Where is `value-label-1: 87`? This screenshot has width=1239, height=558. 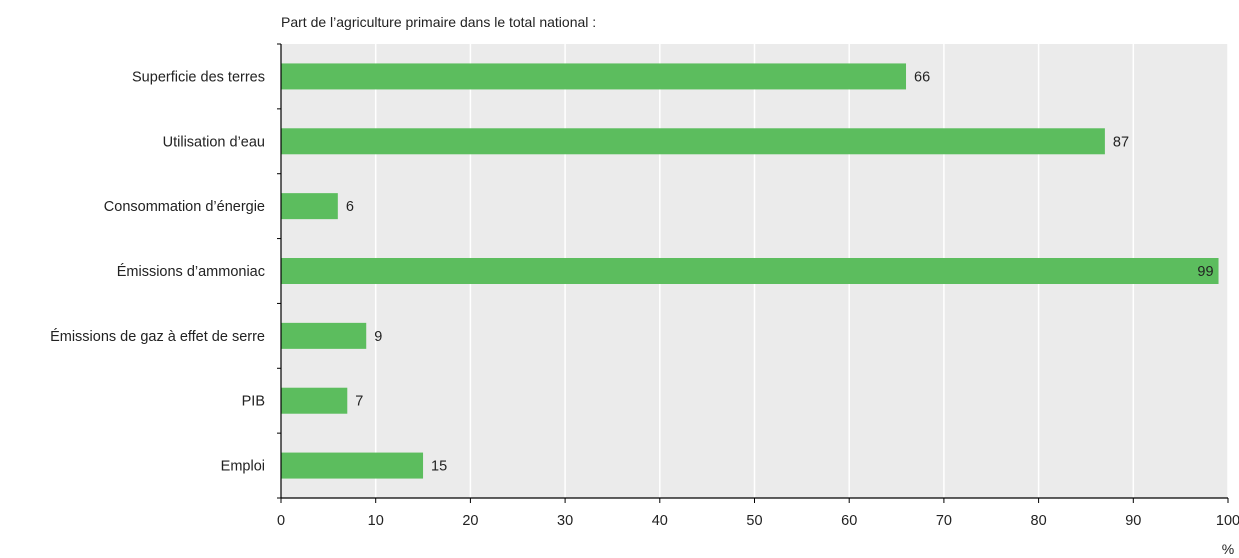 value-label-1: 87 is located at coordinates (1121, 142).